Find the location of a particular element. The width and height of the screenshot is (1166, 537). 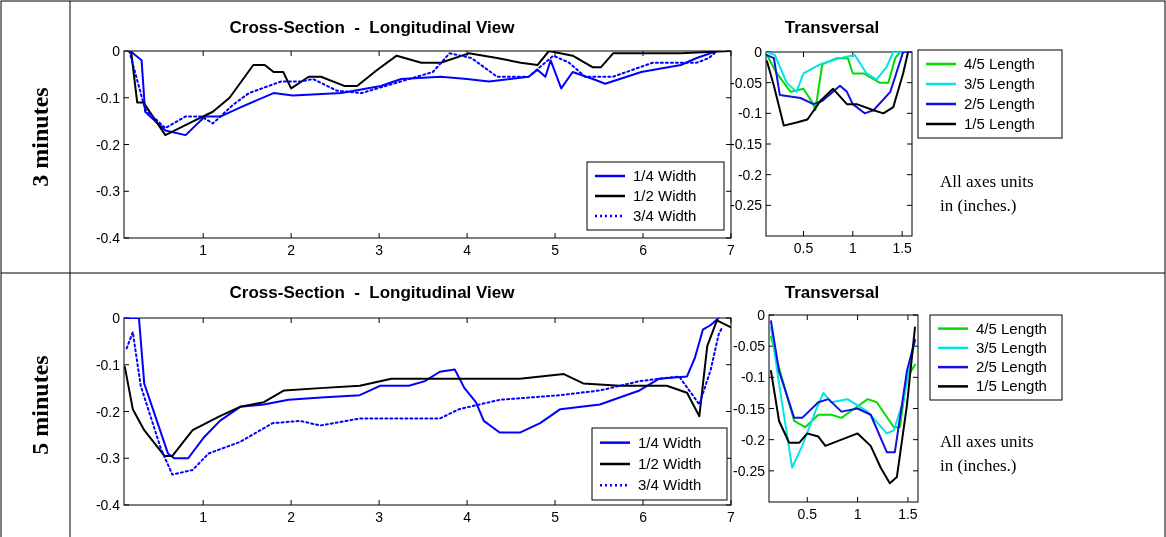

y-axis-title: 5 minutes is located at coordinates (40, 405).